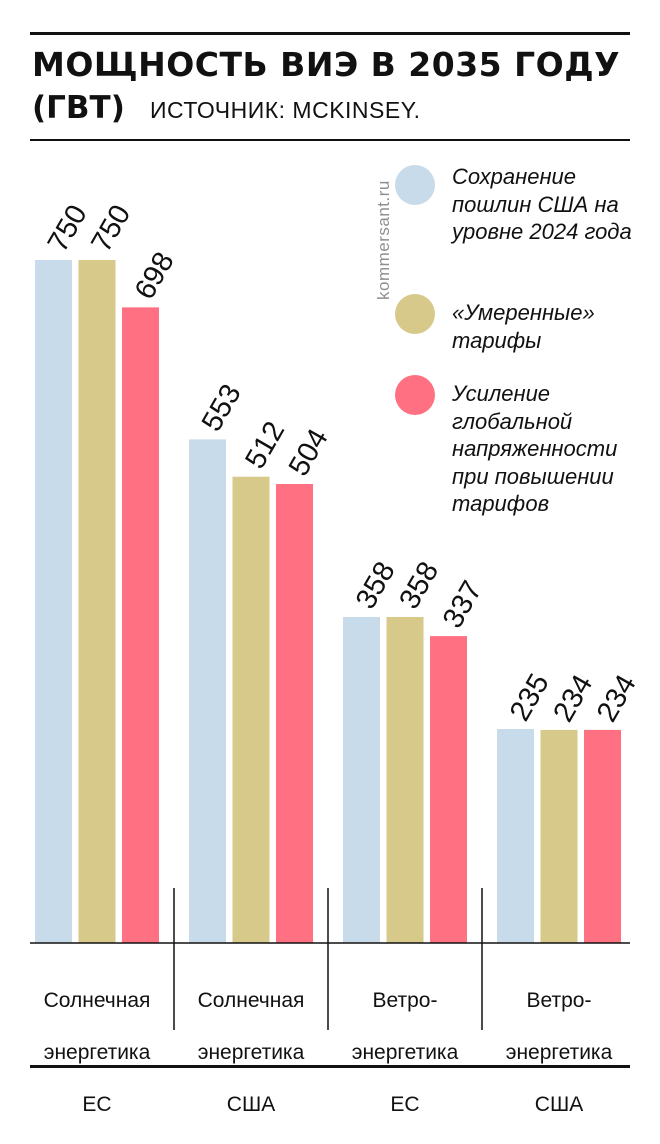 The height and width of the screenshot is (1144, 660). Describe the element at coordinates (463, 605) in the screenshot. I see `value-label-3-3: 337` at that location.